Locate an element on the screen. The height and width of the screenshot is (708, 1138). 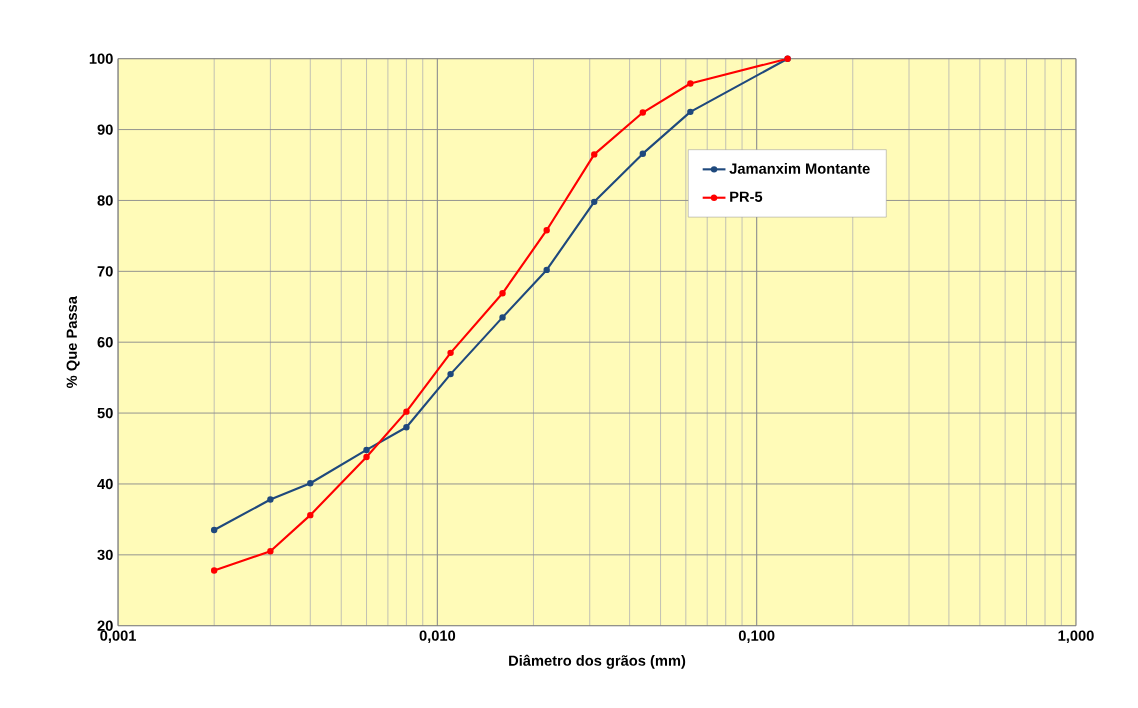
y-tick-label: 20 is located at coordinates (105, 625).